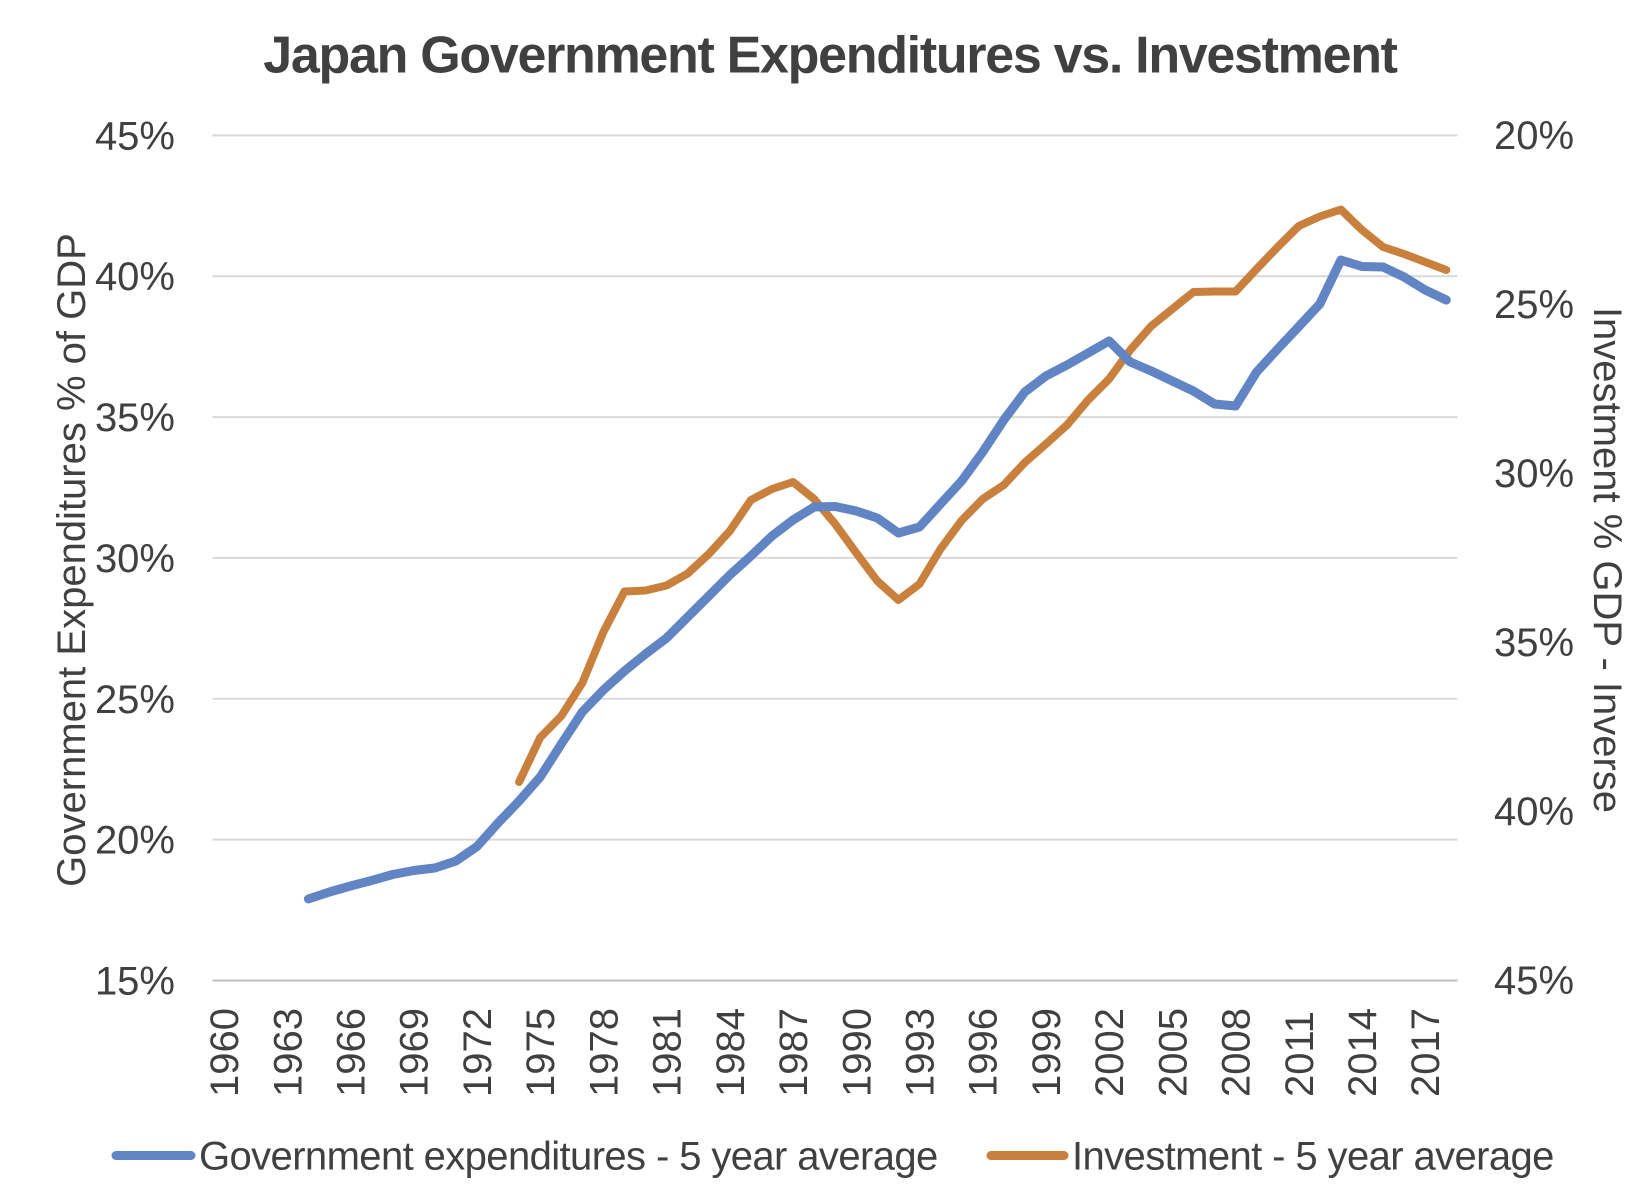 Image resolution: width=1650 pixels, height=1198 pixels. Describe the element at coordinates (921, 1052) in the screenshot. I see `svg-text: 1993` at that location.